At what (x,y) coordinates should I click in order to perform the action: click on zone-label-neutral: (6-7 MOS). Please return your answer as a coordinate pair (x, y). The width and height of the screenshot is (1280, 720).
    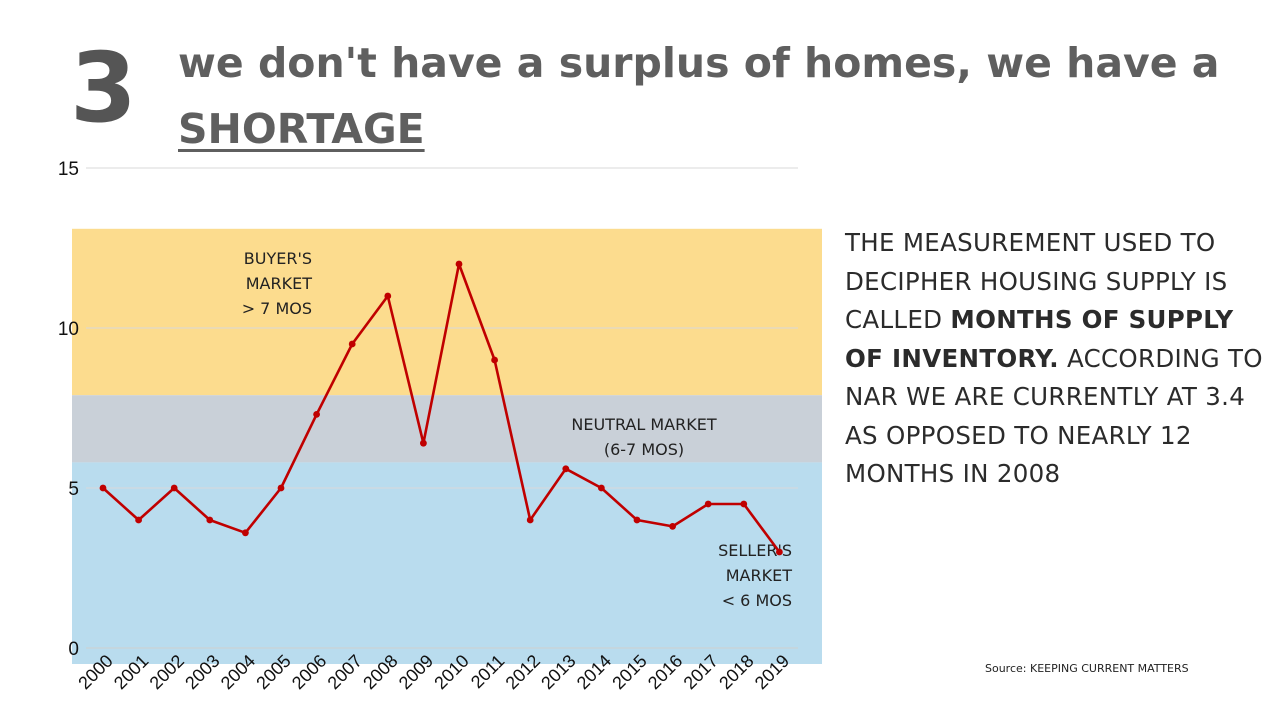
    Looking at the image, I should click on (644, 449).